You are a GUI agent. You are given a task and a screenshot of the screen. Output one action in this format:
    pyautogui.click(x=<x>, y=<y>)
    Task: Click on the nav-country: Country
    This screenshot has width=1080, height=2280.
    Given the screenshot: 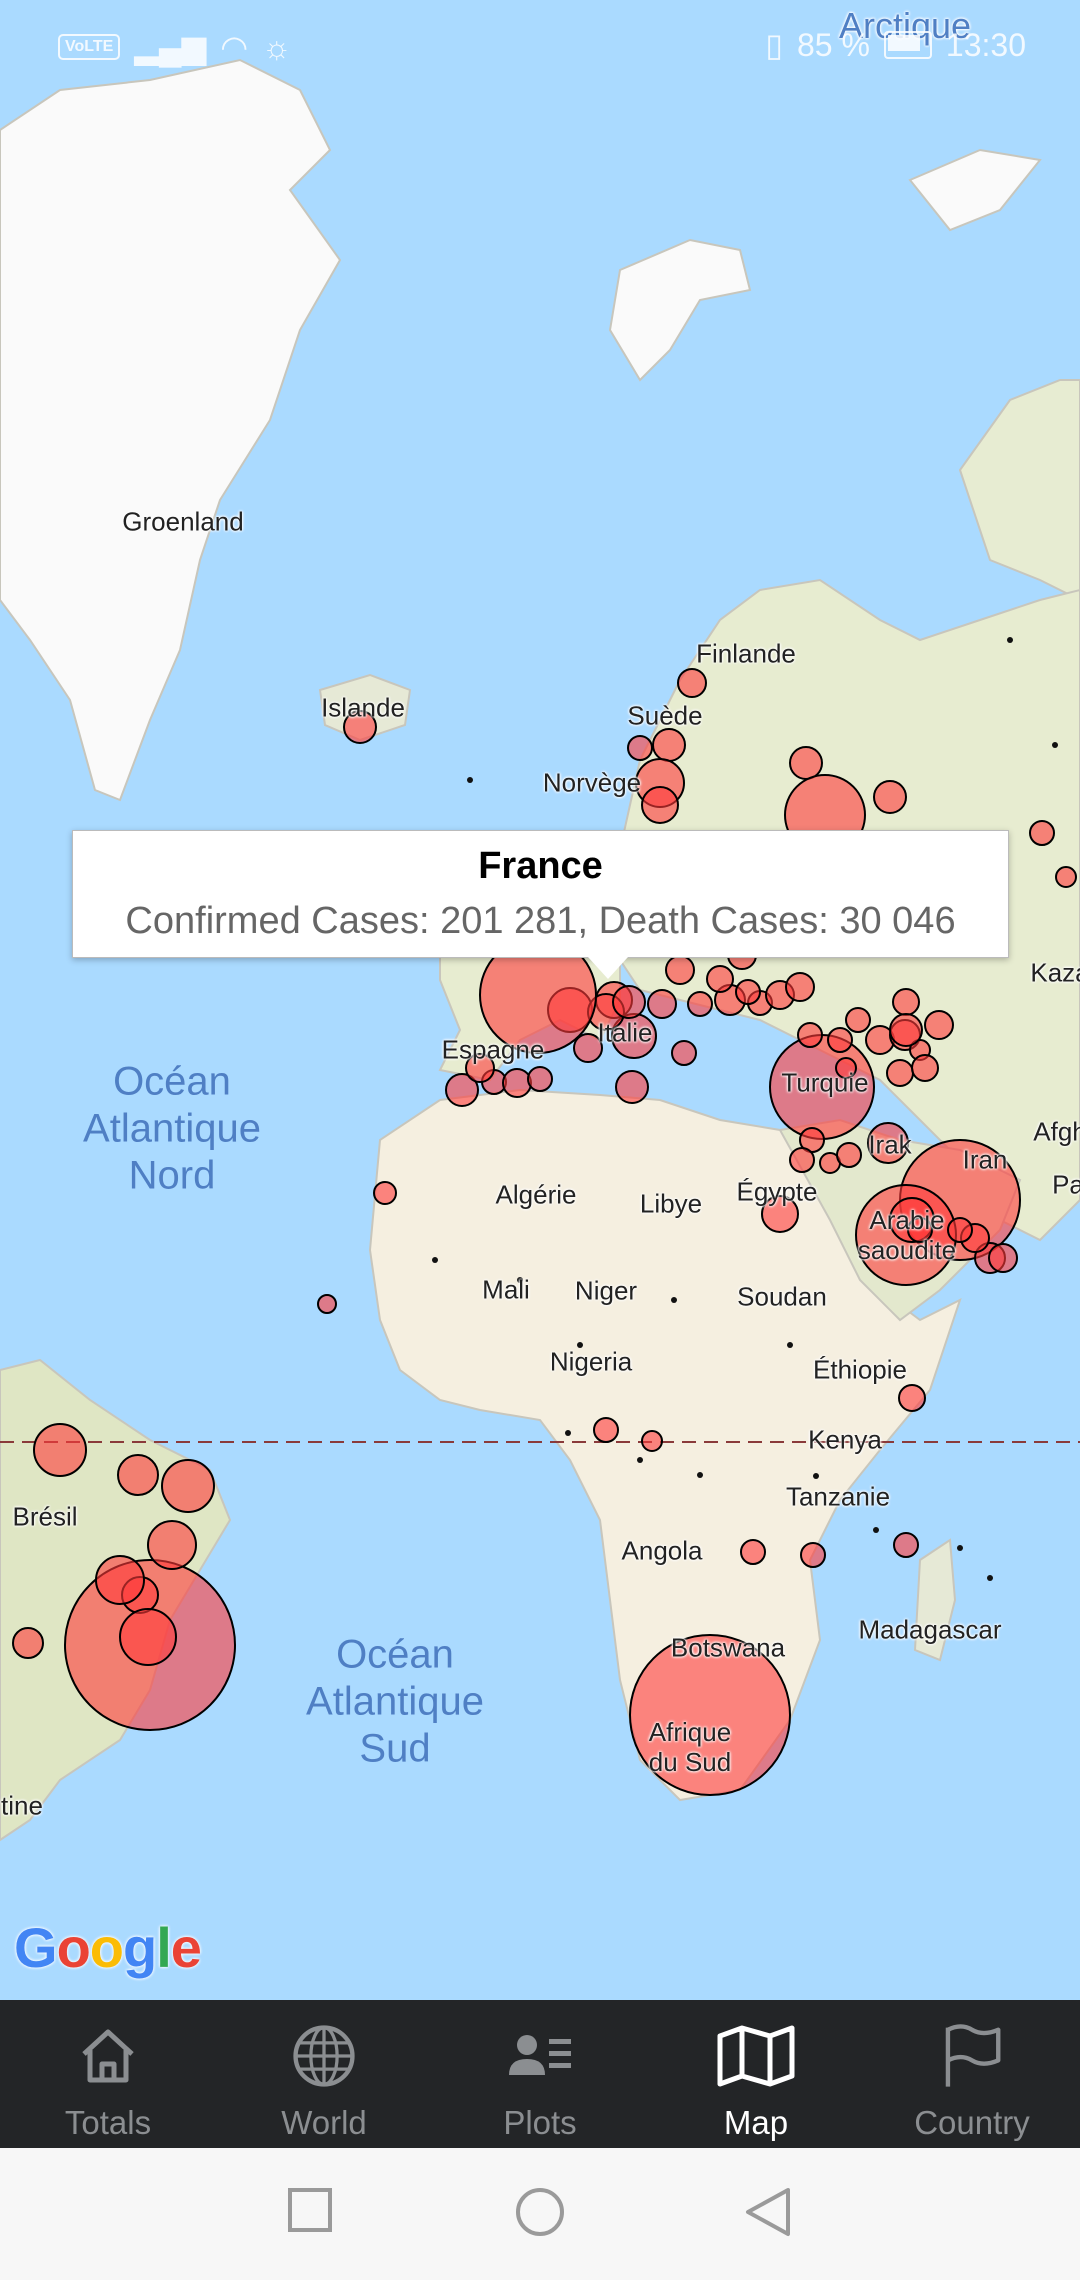 What is the action you would take?
    pyautogui.click(x=972, y=2074)
    